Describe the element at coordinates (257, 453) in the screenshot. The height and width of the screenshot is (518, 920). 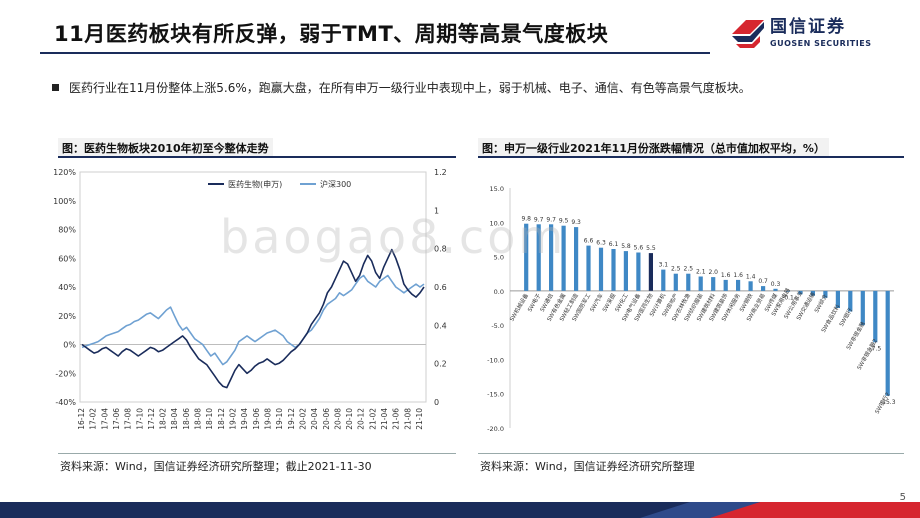
I see `left-bottom-divider` at that location.